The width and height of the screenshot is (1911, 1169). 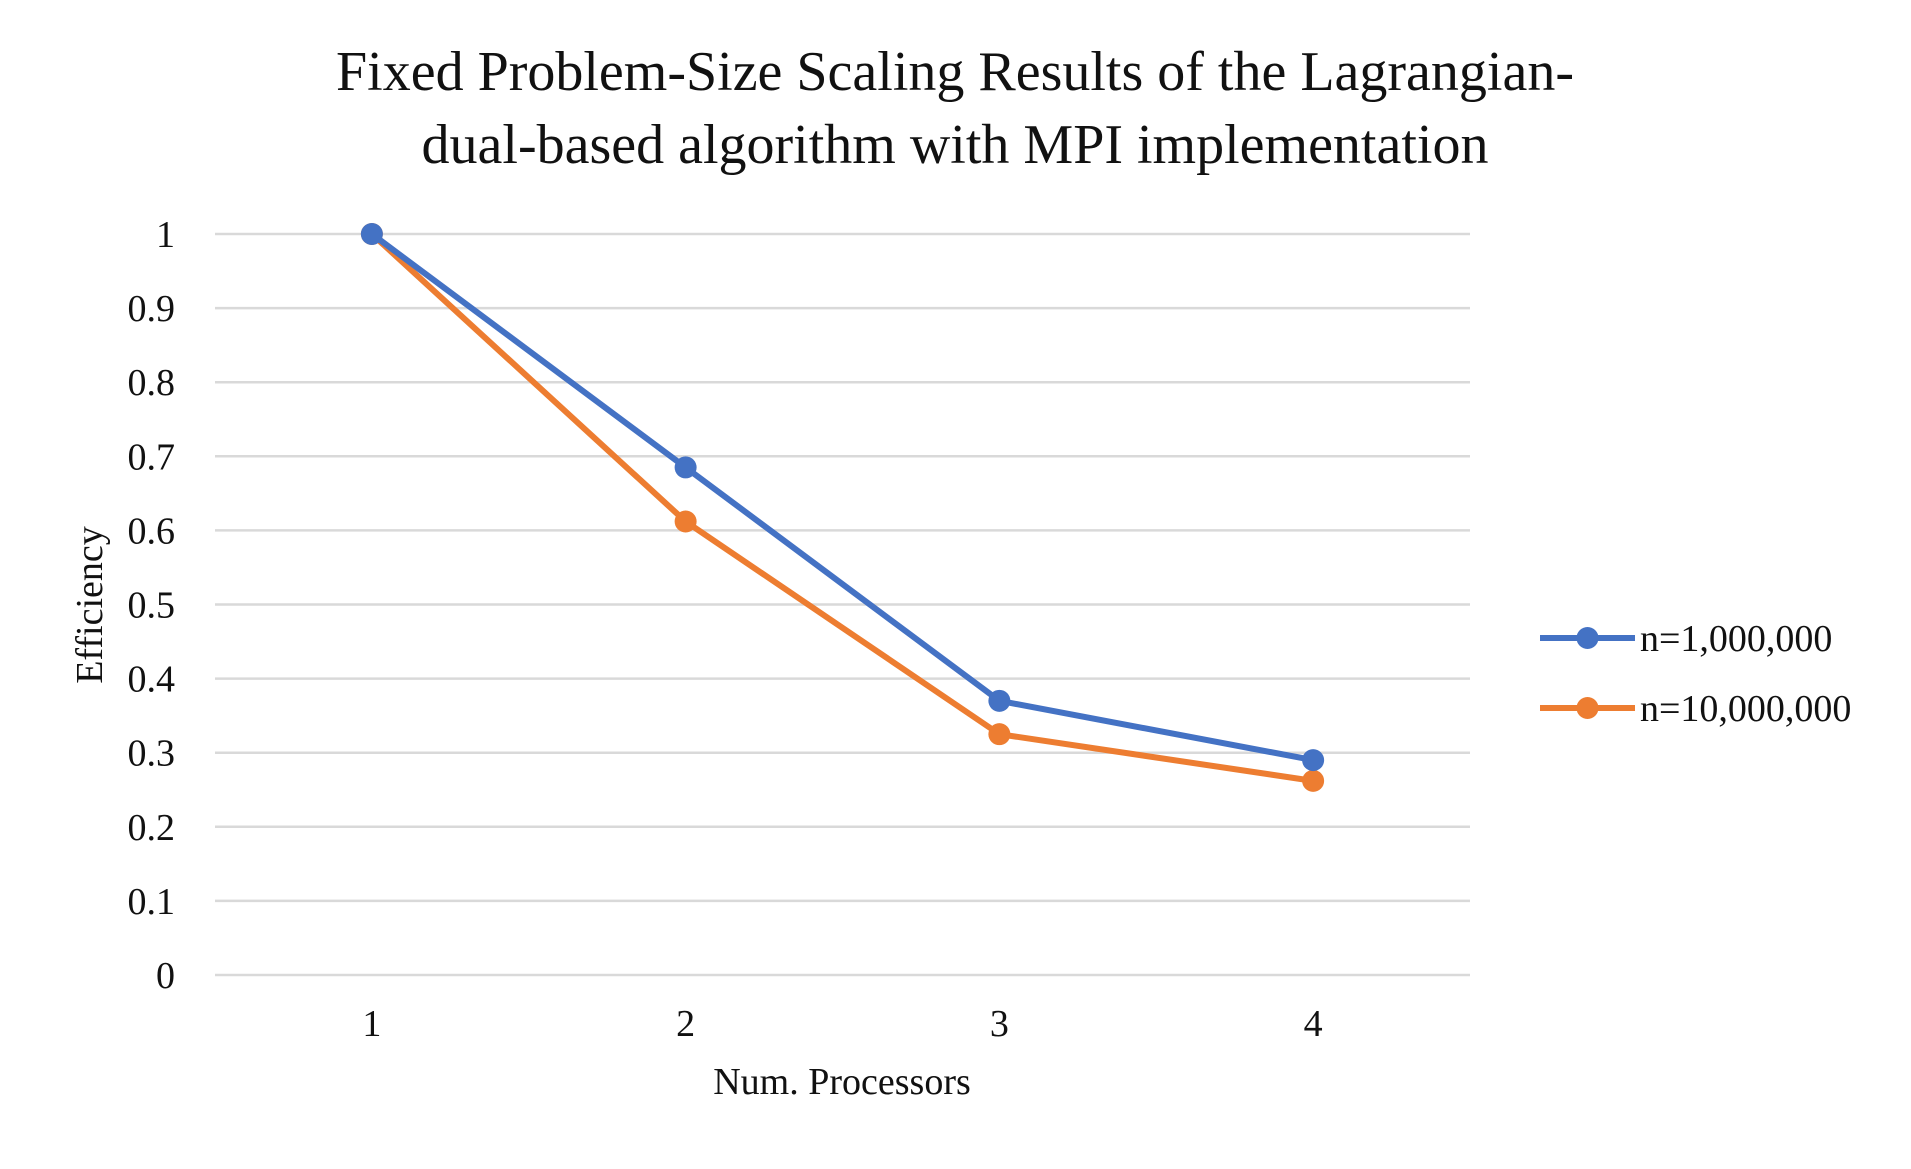 What do you see at coordinates (152, 309) in the screenshot?
I see `y-tick-label: 0.9` at bounding box center [152, 309].